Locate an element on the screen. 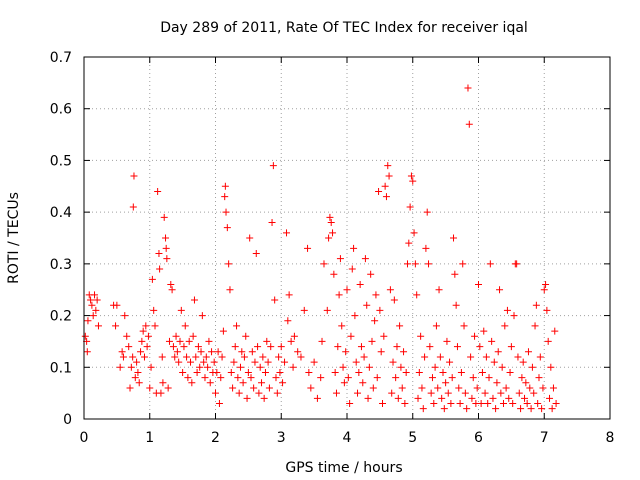  x-tick-label: 8 is located at coordinates (610, 438).